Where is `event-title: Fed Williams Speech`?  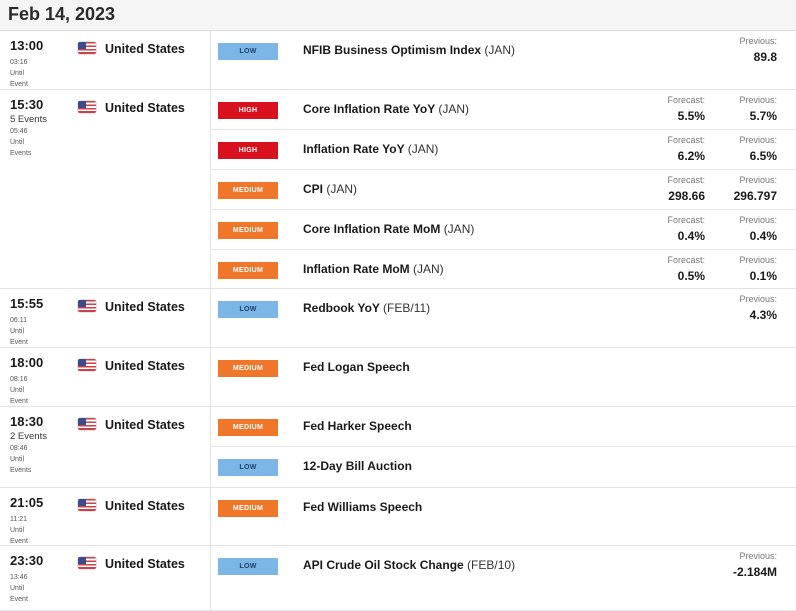 event-title: Fed Williams Speech is located at coordinates (363, 507).